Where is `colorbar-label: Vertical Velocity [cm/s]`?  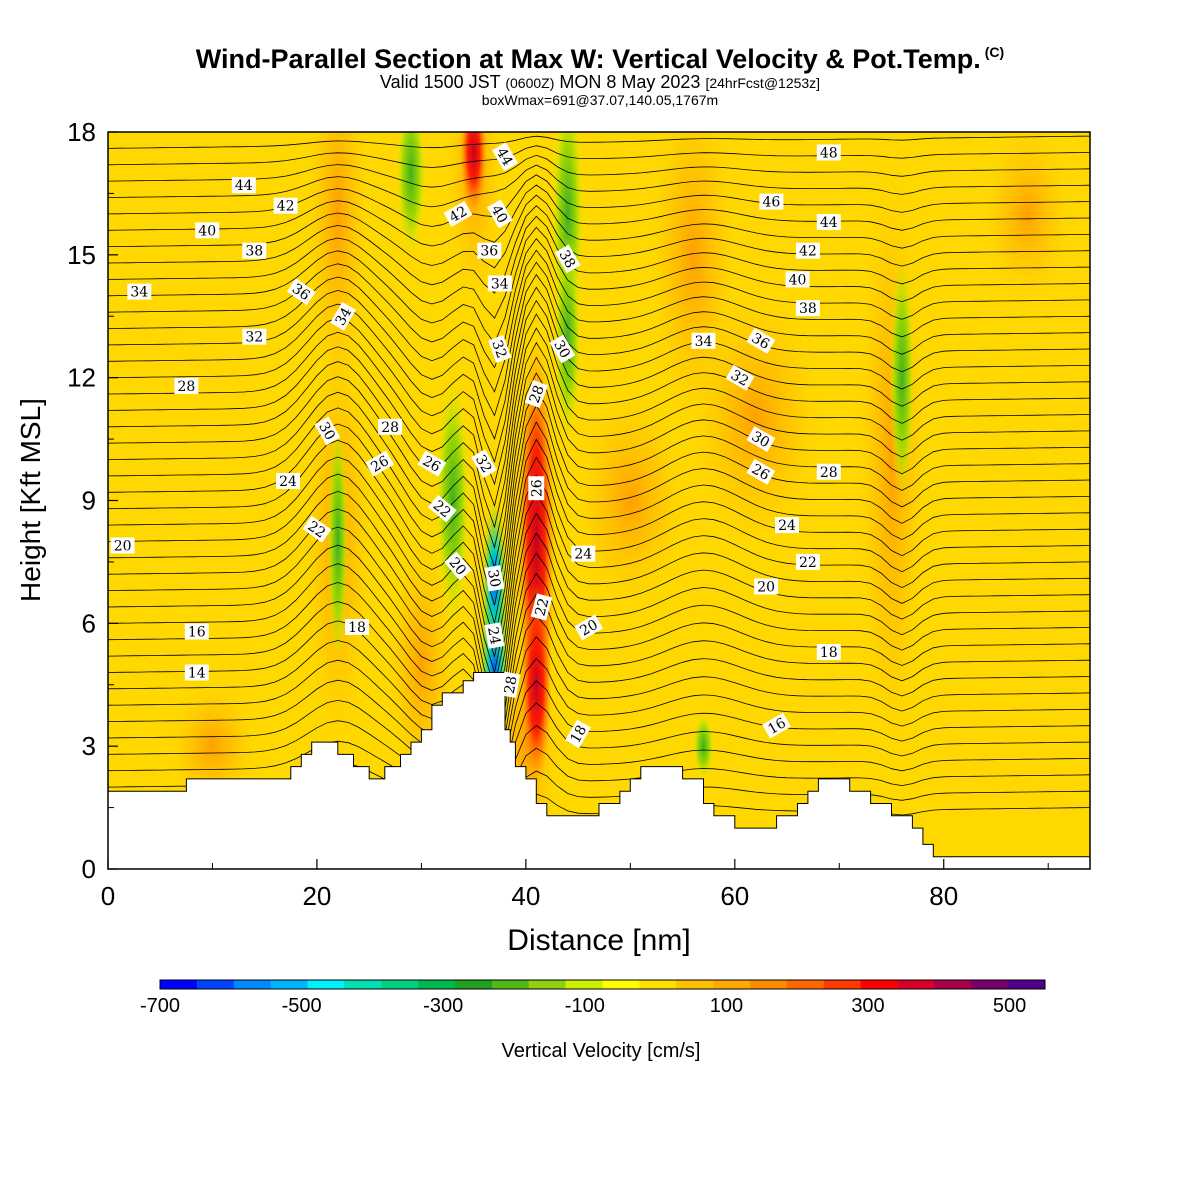
colorbar-label: Vertical Velocity [cm/s] is located at coordinates (601, 1051).